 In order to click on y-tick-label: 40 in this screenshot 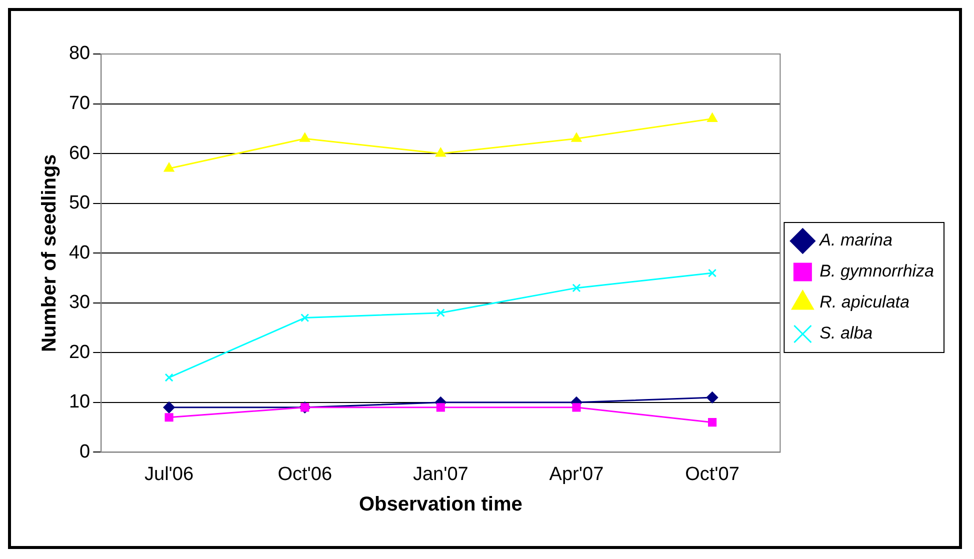, I will do `click(79, 253)`.